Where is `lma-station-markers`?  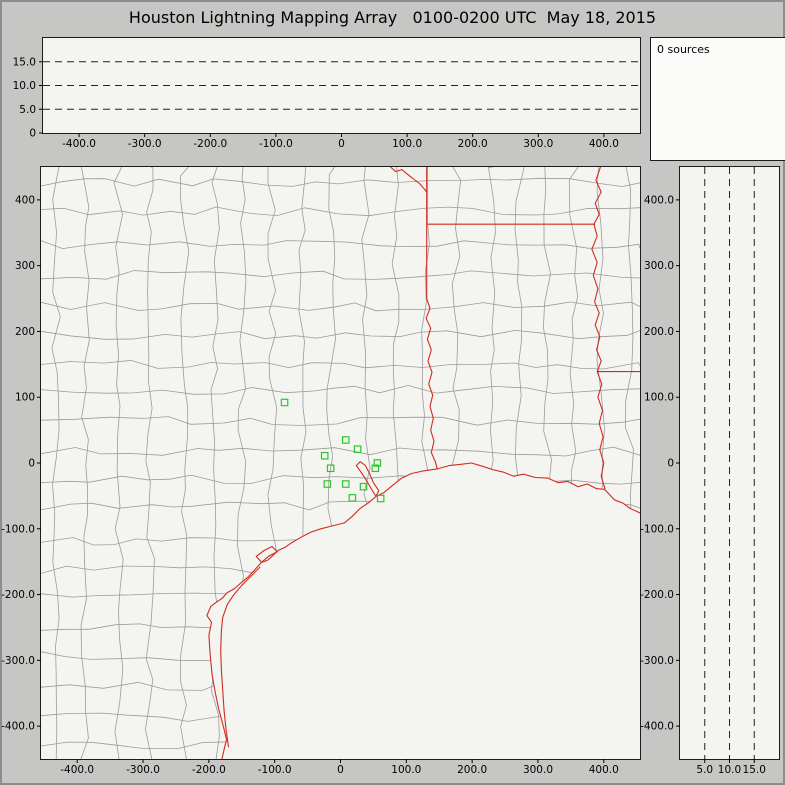 lma-station-markers is located at coordinates (332, 450).